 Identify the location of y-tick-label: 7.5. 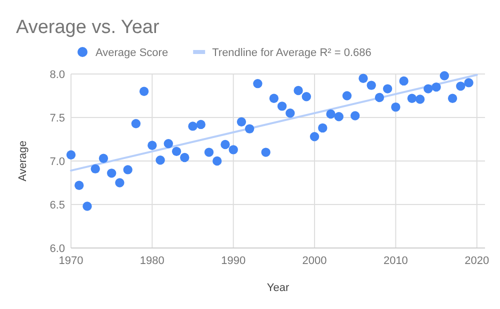
(57, 118).